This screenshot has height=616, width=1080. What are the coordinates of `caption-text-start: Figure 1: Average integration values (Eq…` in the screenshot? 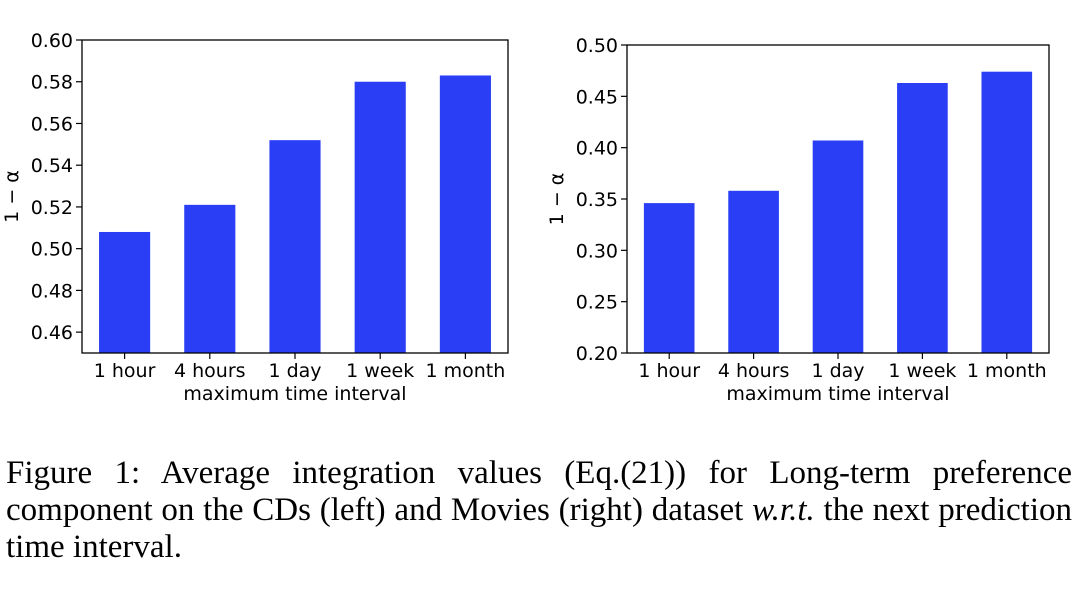 It's located at (539, 491).